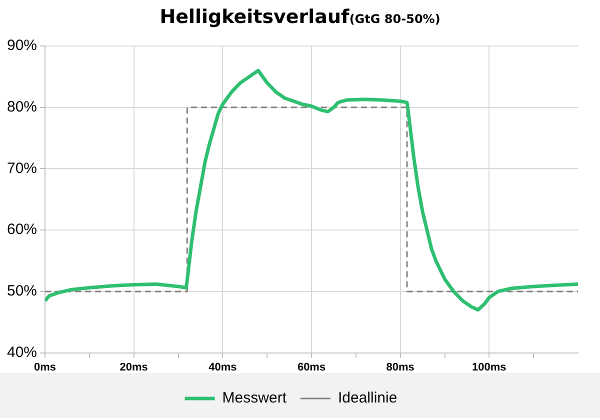 The image size is (600, 420). I want to click on x-tick-label: 80ms, so click(400, 367).